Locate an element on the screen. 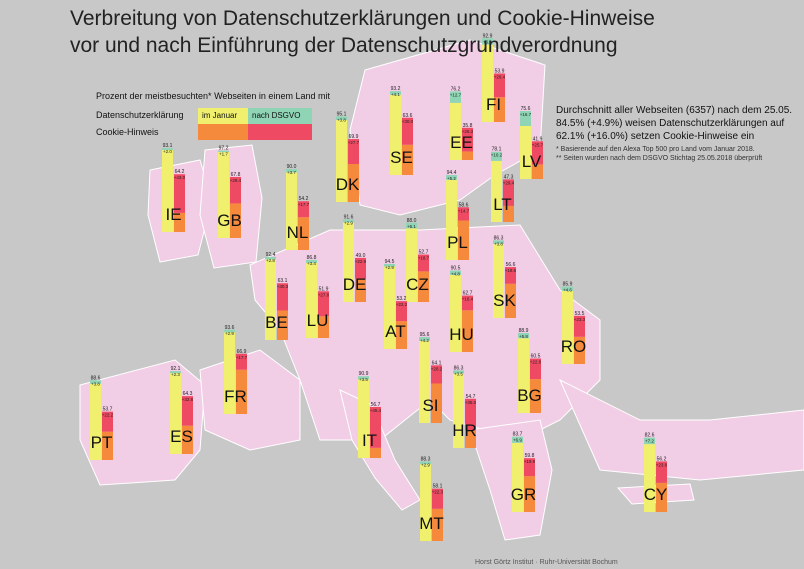  label-cookie-delta: +17.7 is located at coordinates (242, 357).